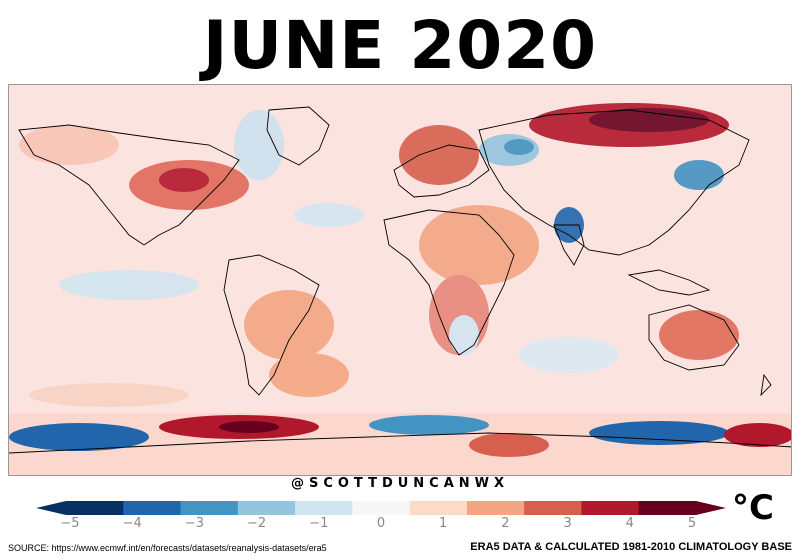 This screenshot has height=560, width=800. I want to click on colorbar-tick-label: 5, so click(692, 523).